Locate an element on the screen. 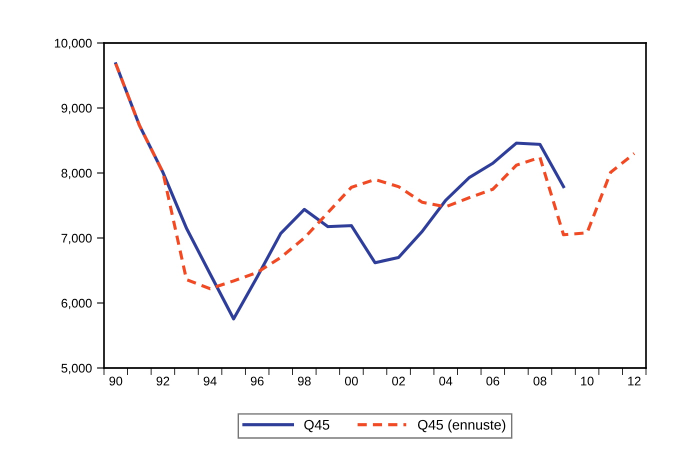 The height and width of the screenshot is (456, 681). x-tick-label: 10 is located at coordinates (587, 381).